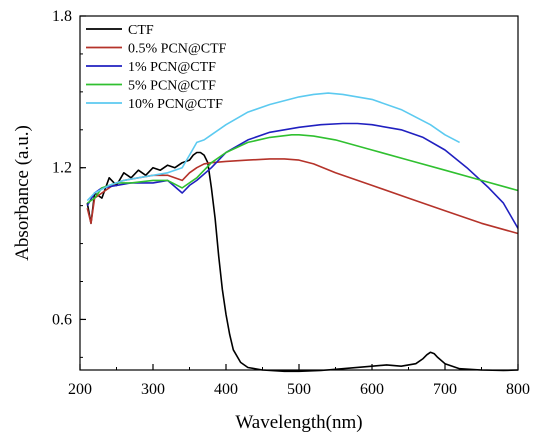 This screenshot has height=440, width=550. I want to click on y-tick-label: 0.6, so click(62, 319).